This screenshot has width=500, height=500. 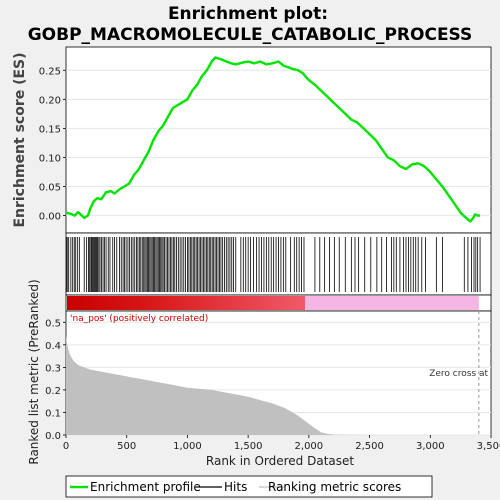 I want to click on metric-ylabel: Ranked list metric (PreRanked), so click(x=34, y=371).